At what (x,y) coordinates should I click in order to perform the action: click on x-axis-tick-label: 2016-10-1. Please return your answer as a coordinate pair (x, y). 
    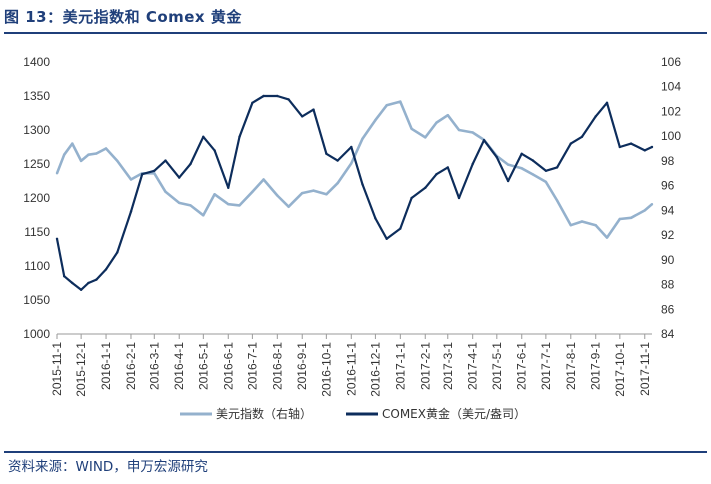
    Looking at the image, I should click on (326, 369).